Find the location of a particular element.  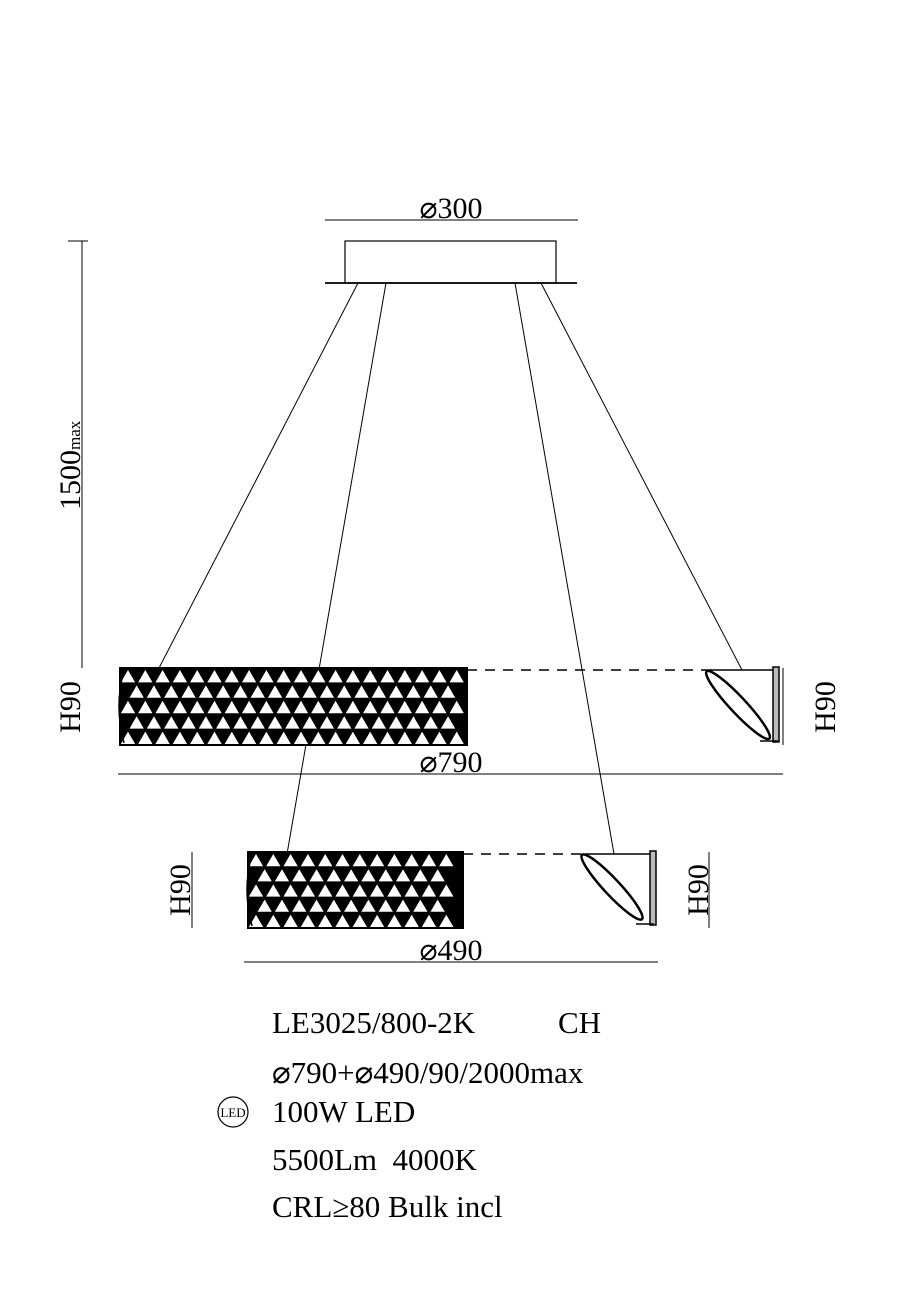

ring-edge is located at coordinates (249, 890).